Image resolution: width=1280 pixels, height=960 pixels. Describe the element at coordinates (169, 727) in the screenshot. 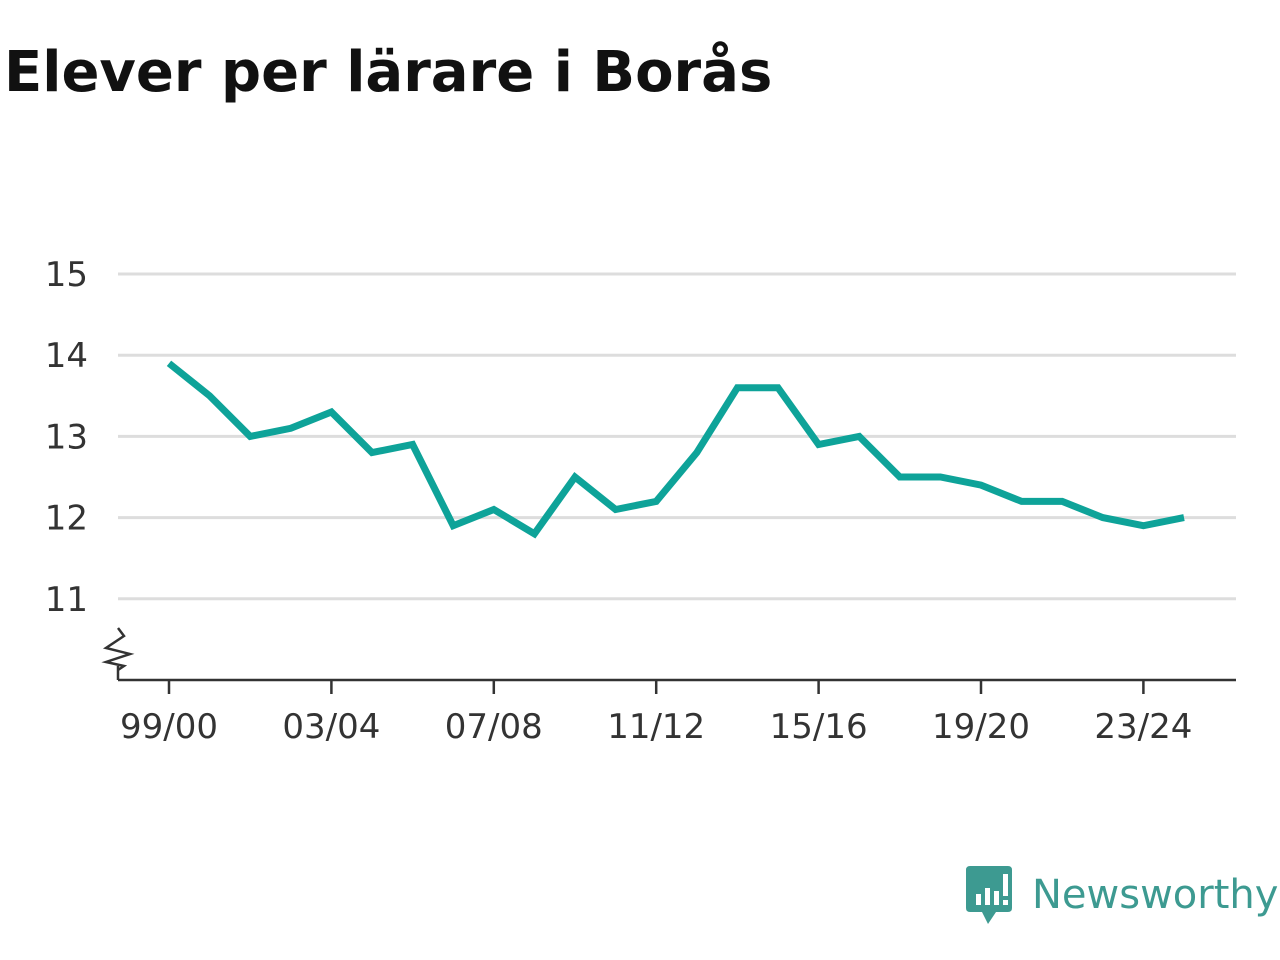

I see `x-tick-label: 99/00` at that location.